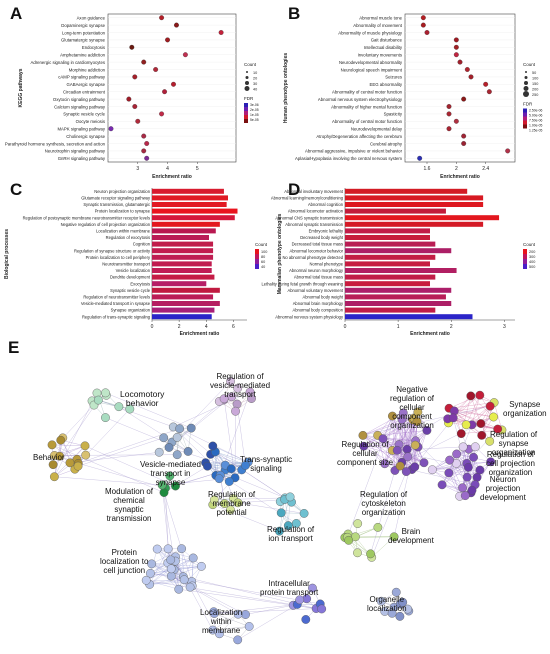 The image size is (550, 654). Describe the element at coordinates (133, 270) in the screenshot. I see `category-label: Vesicle localization` at that location.